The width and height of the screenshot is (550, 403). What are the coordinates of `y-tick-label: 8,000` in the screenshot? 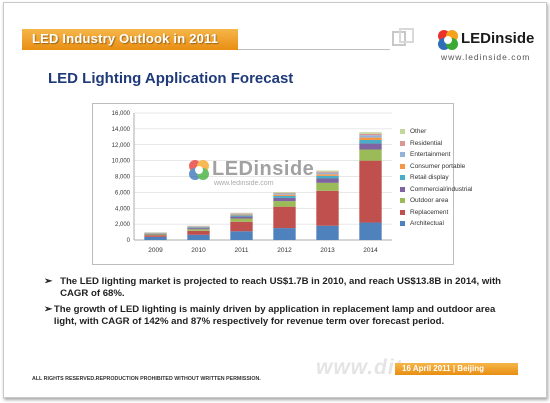 It's located at (123, 178).